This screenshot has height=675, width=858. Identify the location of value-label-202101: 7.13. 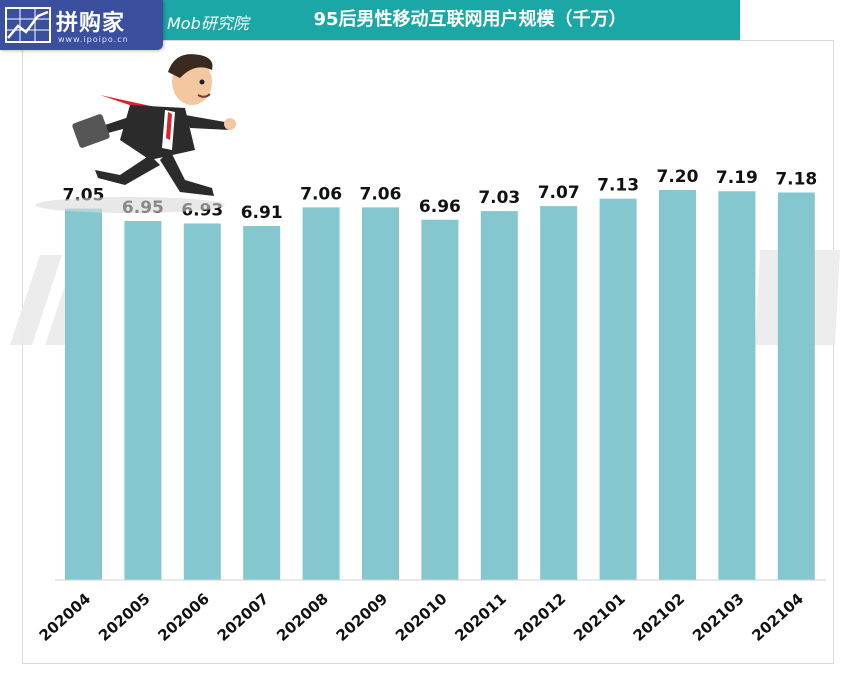
(618, 186).